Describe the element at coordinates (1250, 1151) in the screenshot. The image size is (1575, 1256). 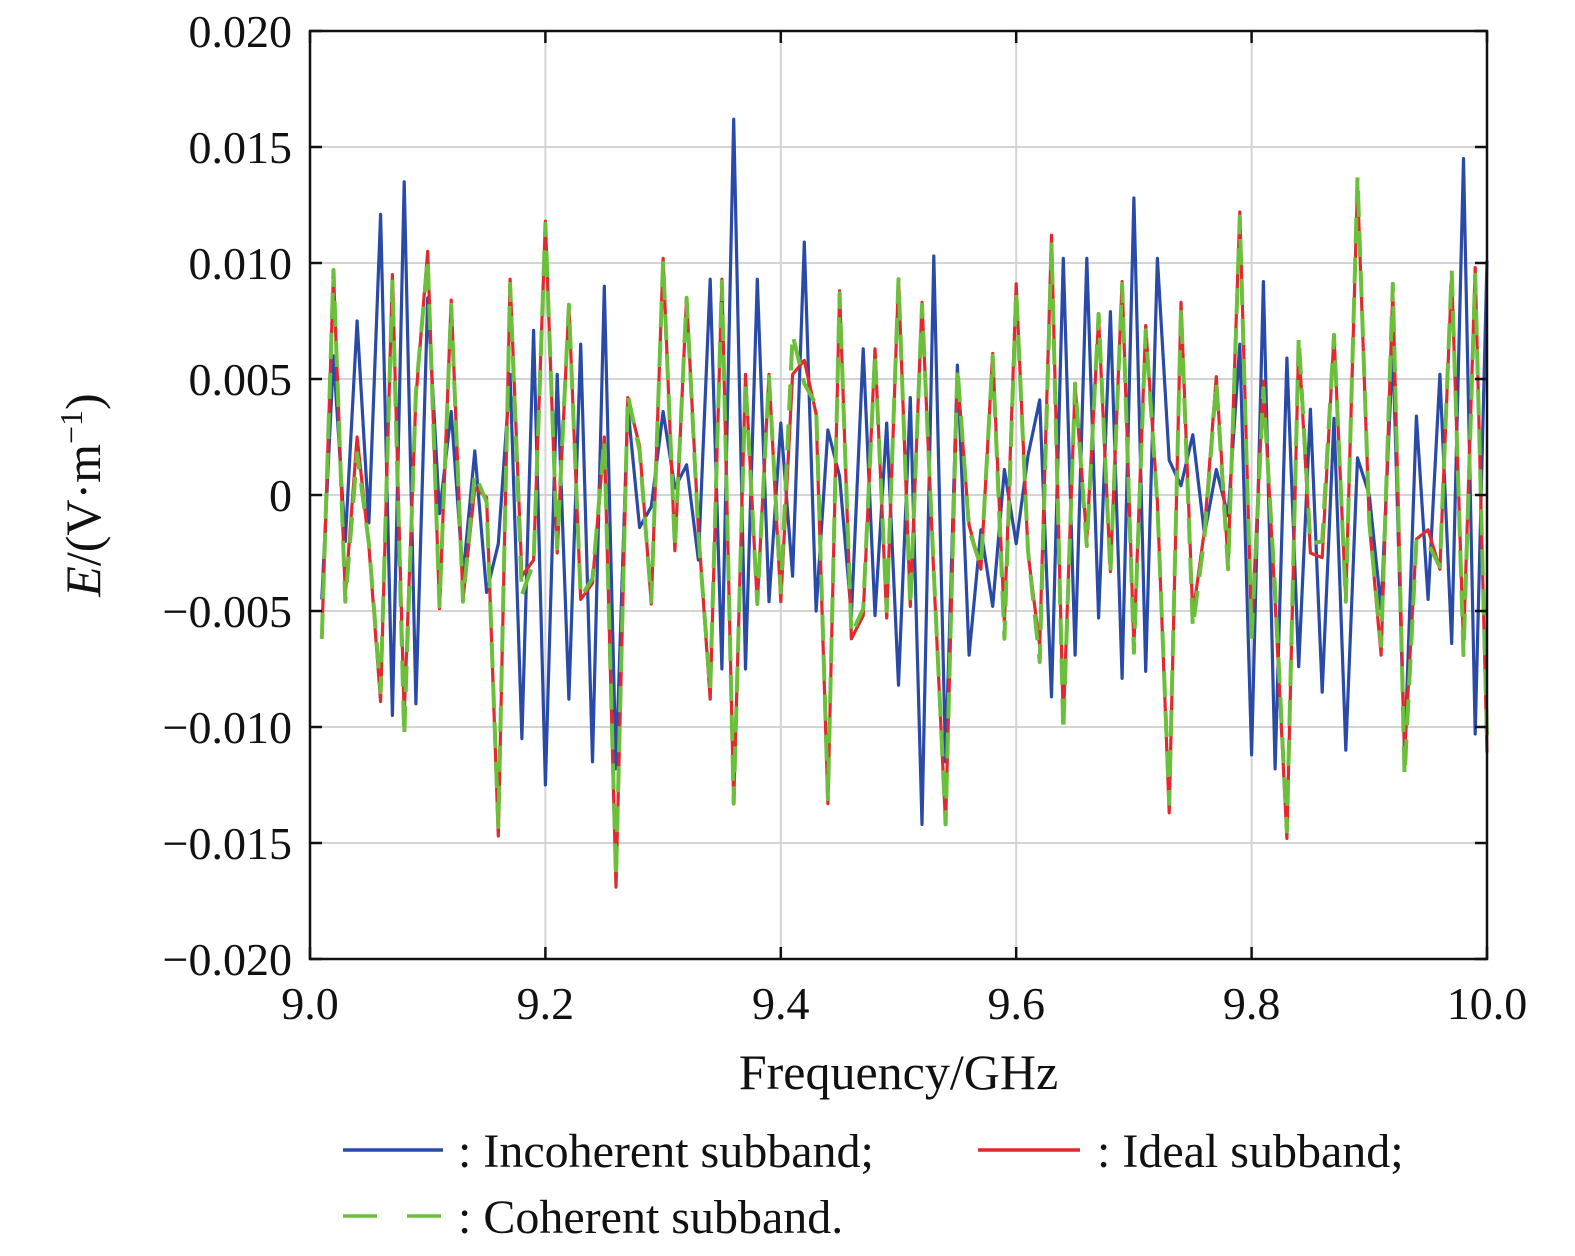
I see `legend-label-ideal: : Ideal subband;` at that location.